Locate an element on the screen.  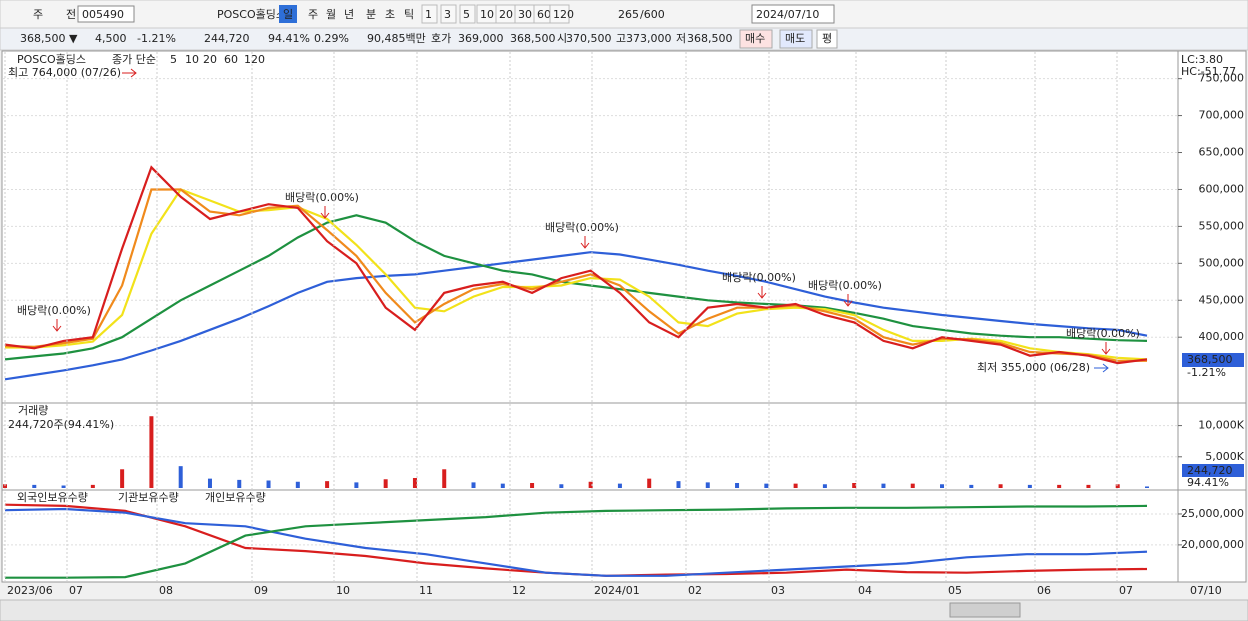
info-text: 368,500 ▼ is located at coordinates (49, 38).